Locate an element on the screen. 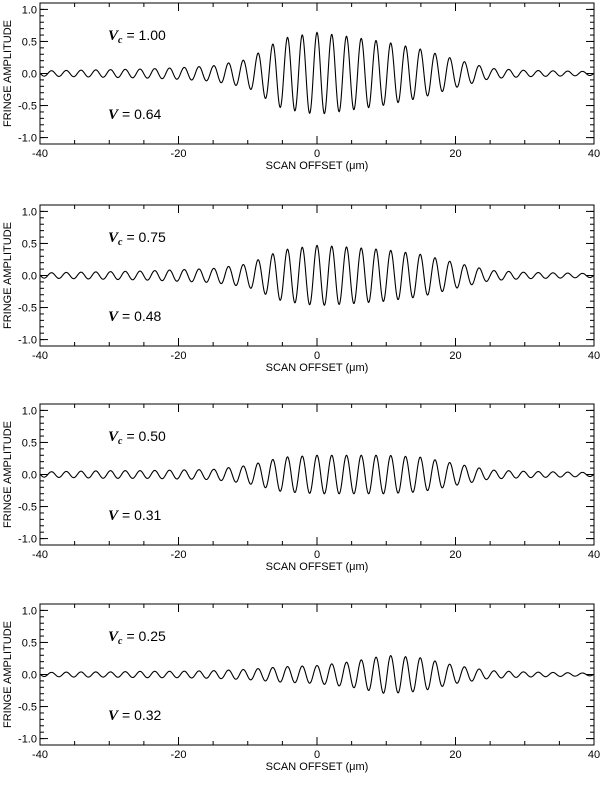 The height and width of the screenshot is (788, 600). vc-annotation: Vc = 0.75 is located at coordinates (137, 238).